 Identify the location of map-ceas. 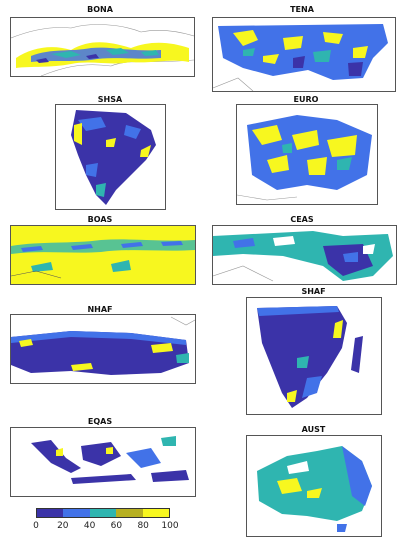
(304, 255).